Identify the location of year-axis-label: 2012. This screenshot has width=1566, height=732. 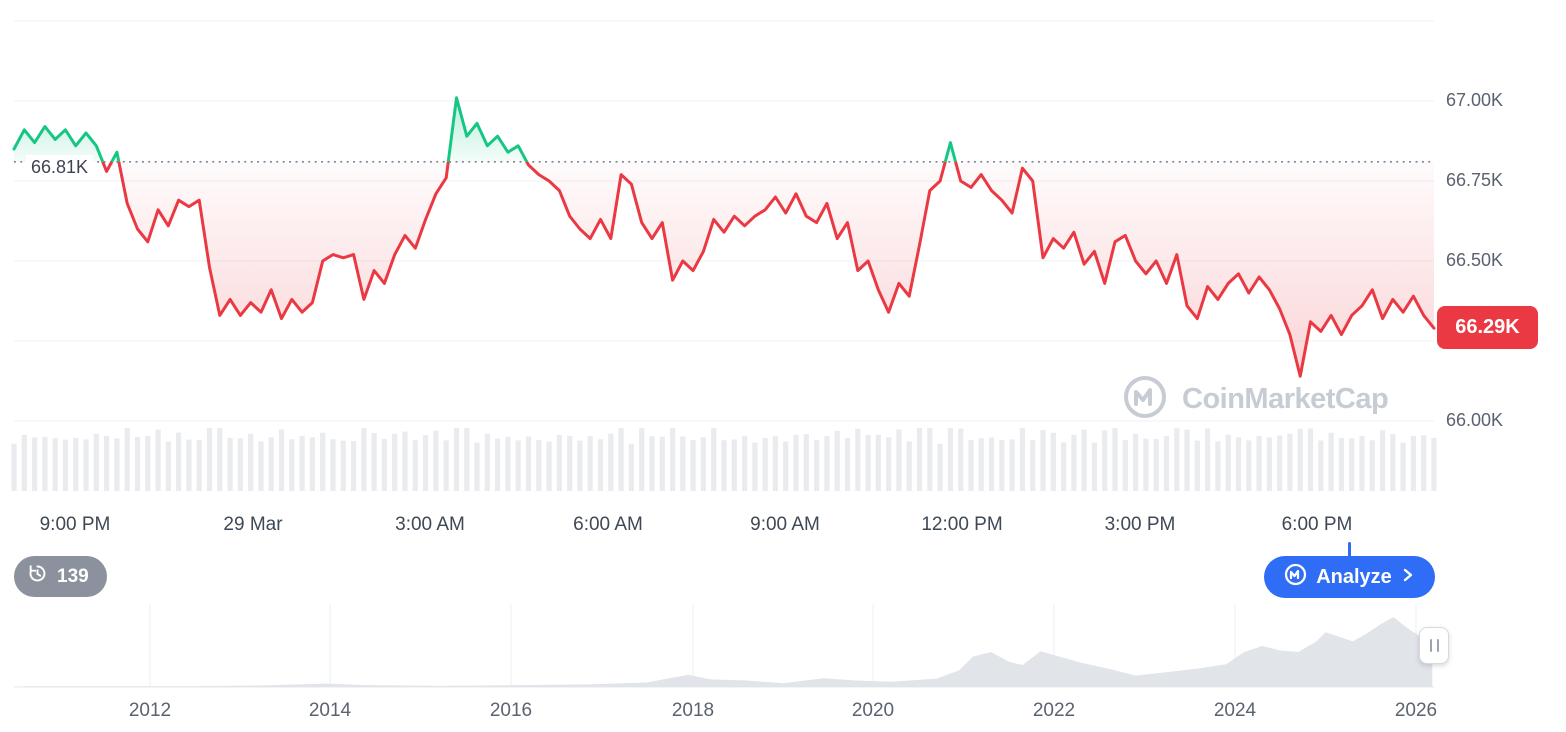
(150, 710).